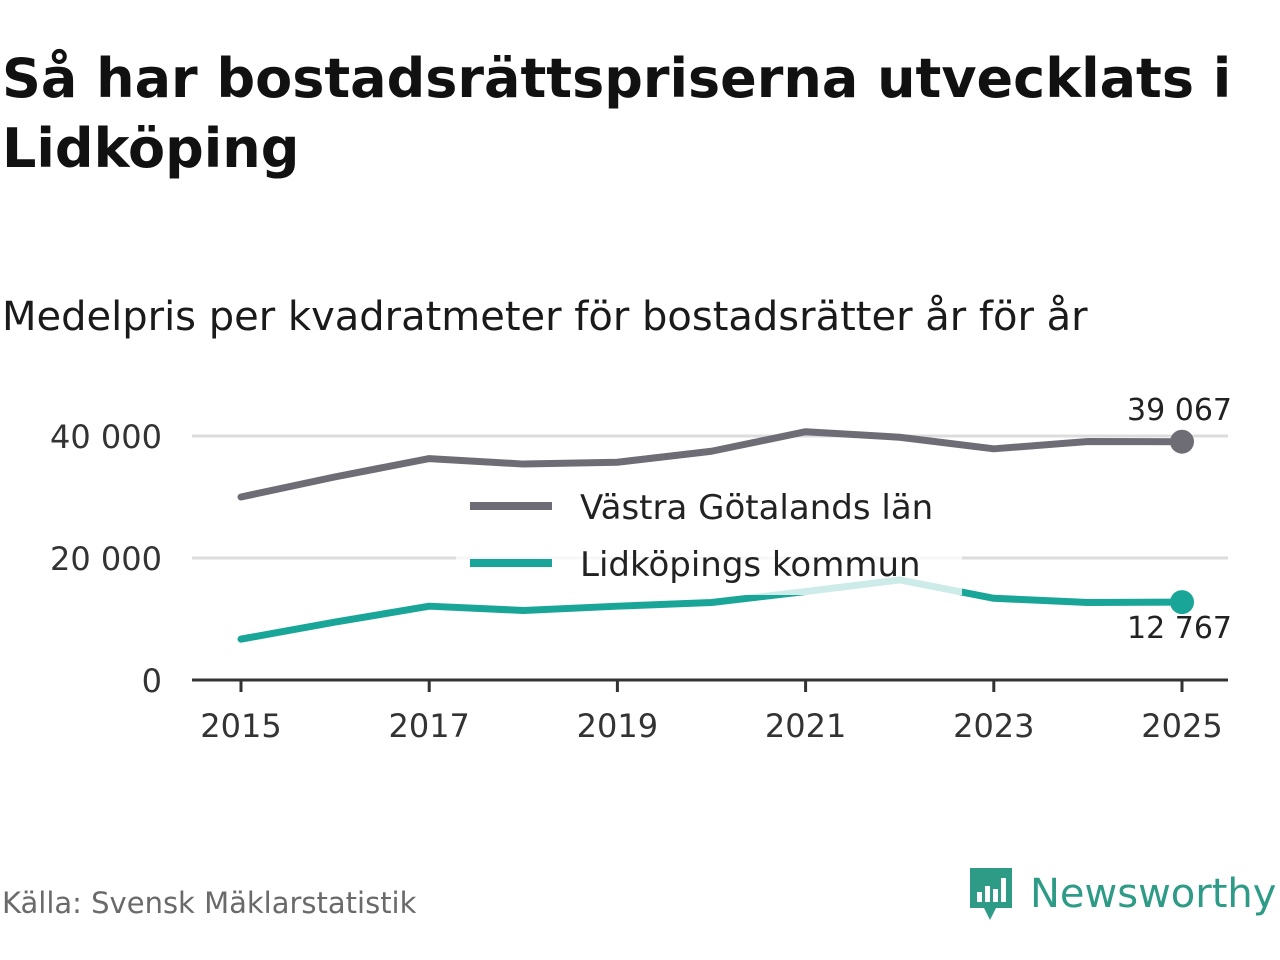  I want to click on source-note: Källa: Svensk Mäklarstatistik, so click(209, 903).